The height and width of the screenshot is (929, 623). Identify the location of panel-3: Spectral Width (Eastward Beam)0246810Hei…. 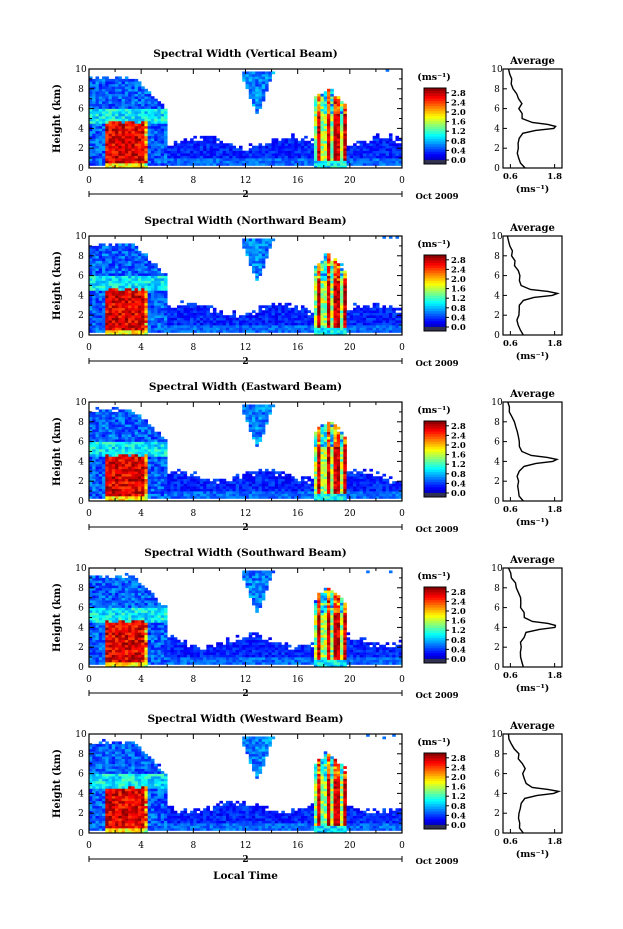
(307, 458).